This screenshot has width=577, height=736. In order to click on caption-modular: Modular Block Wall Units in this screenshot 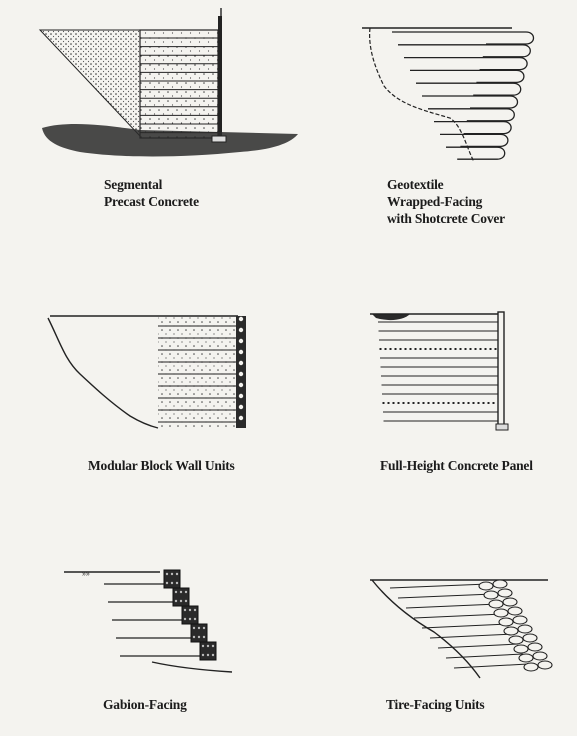, I will do `click(161, 465)`.